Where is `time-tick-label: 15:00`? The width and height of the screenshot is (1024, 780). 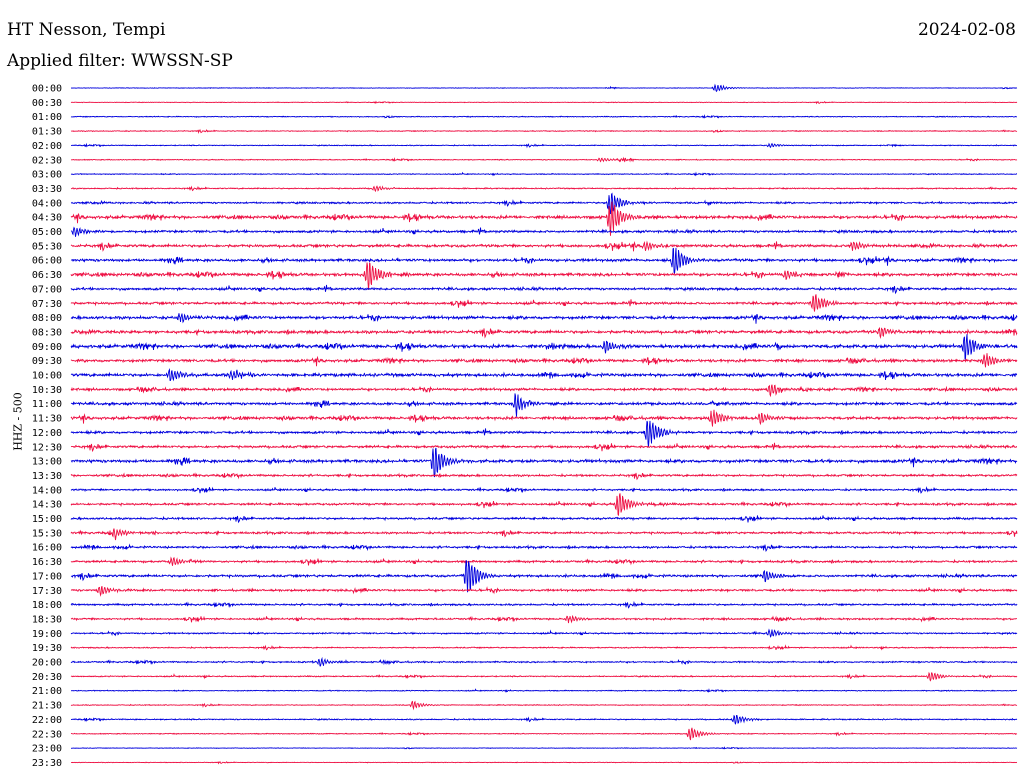 time-tick-label: 15:00 is located at coordinates (47, 519).